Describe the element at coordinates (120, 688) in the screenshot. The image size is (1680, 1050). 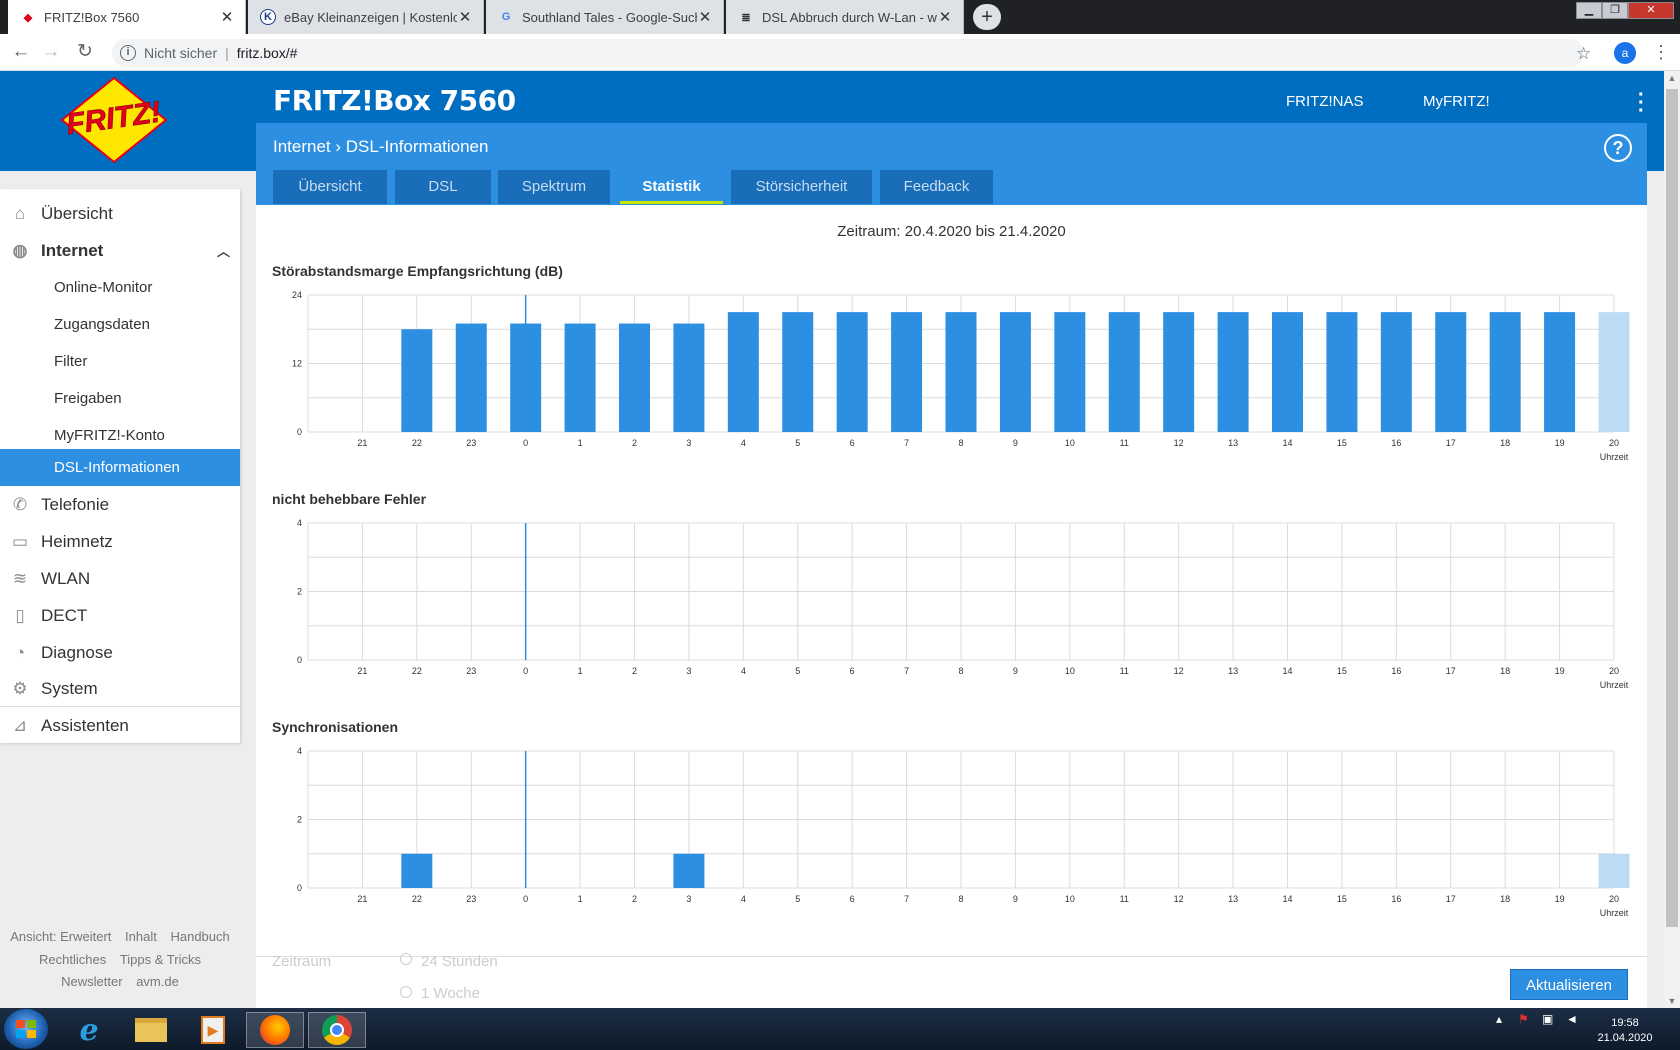
I see `sidebar-item-system: ⚙ System` at that location.